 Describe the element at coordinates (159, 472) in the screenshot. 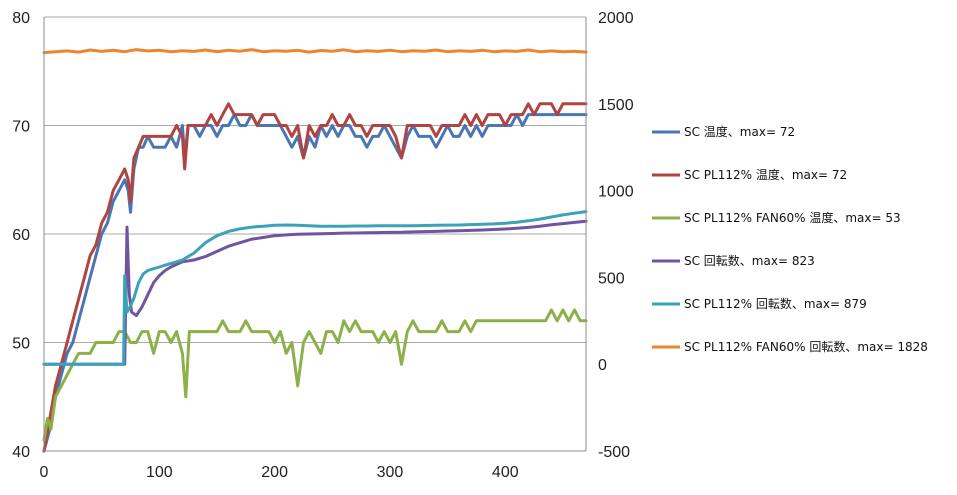

I see `x-tick-label: 100` at that location.